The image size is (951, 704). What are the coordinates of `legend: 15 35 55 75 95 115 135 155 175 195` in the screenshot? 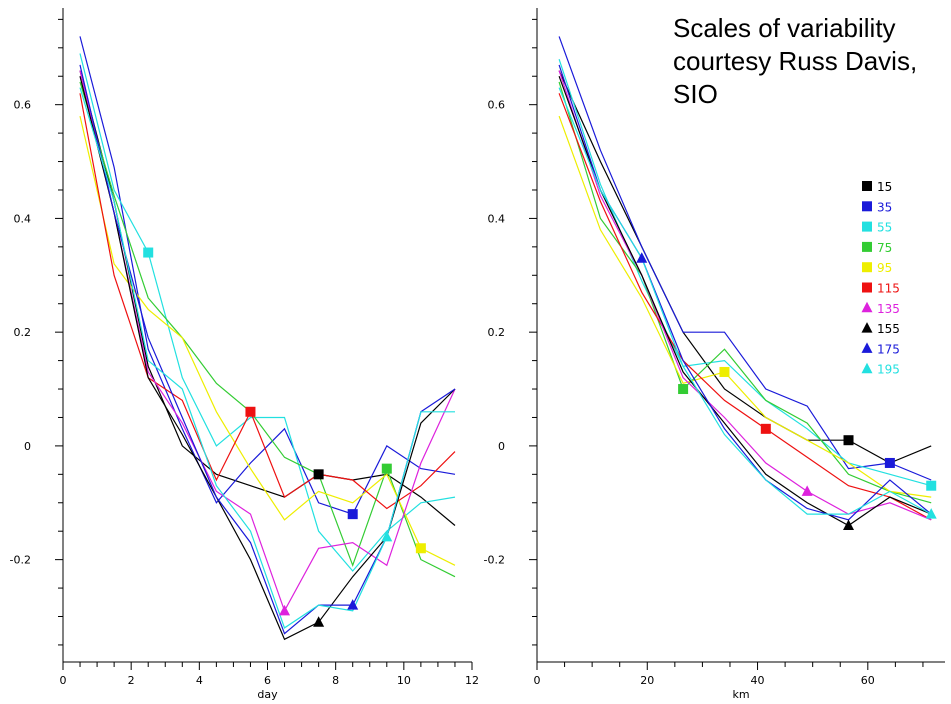 It's located at (880, 278).